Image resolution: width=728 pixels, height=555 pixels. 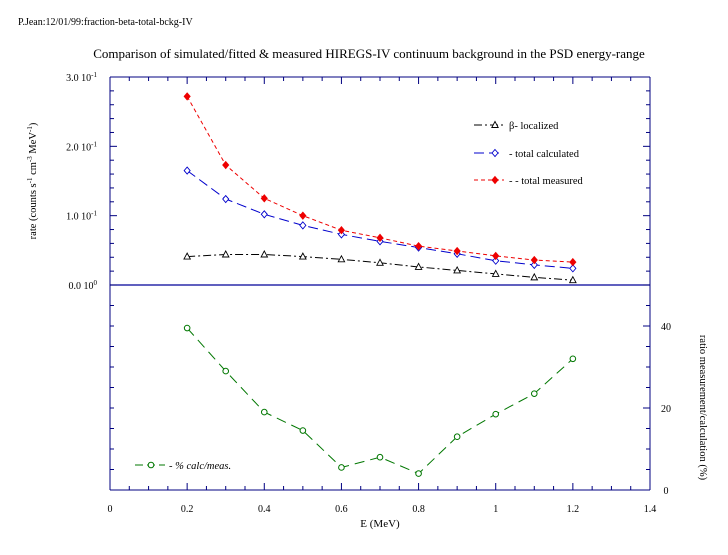 I want to click on series-line-beta, so click(x=380, y=267).